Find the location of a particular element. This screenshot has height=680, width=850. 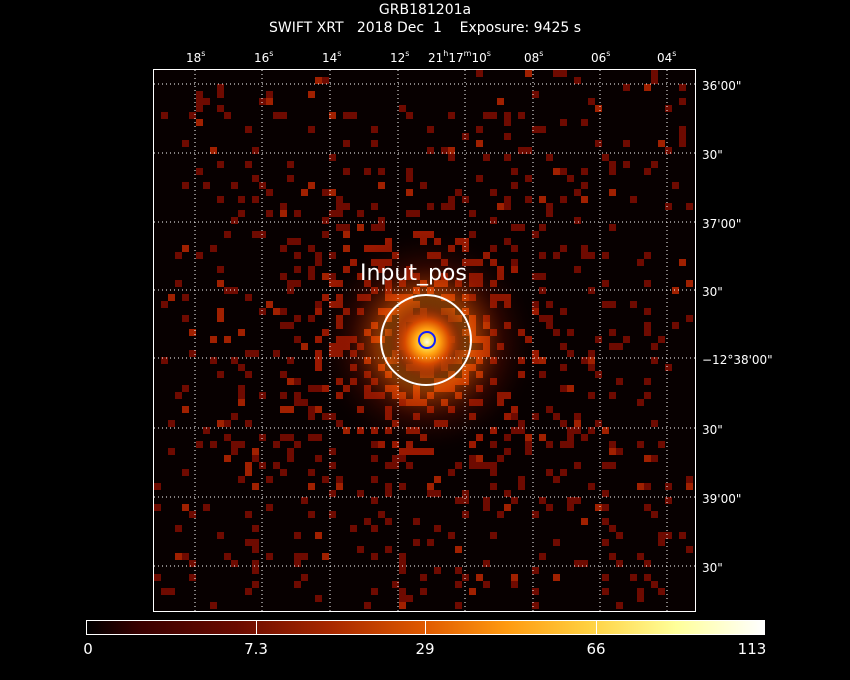

dec-tick-39-00: 39'00" is located at coordinates (722, 499).